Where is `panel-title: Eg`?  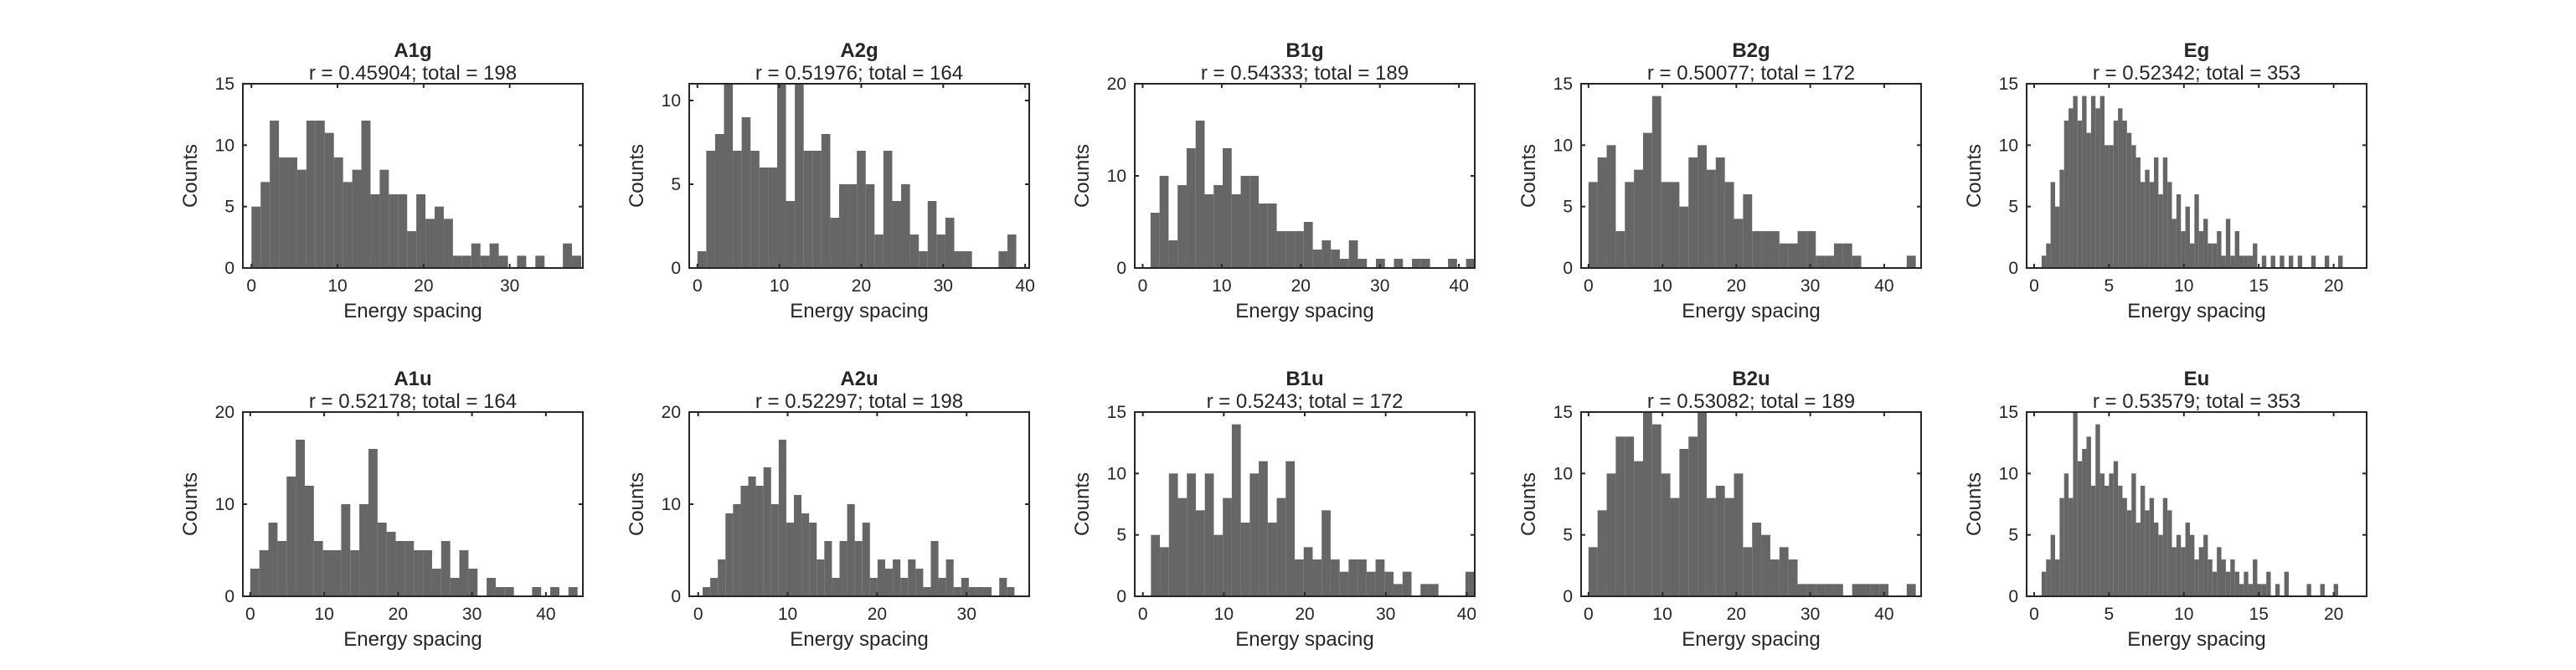 panel-title: Eg is located at coordinates (2197, 50).